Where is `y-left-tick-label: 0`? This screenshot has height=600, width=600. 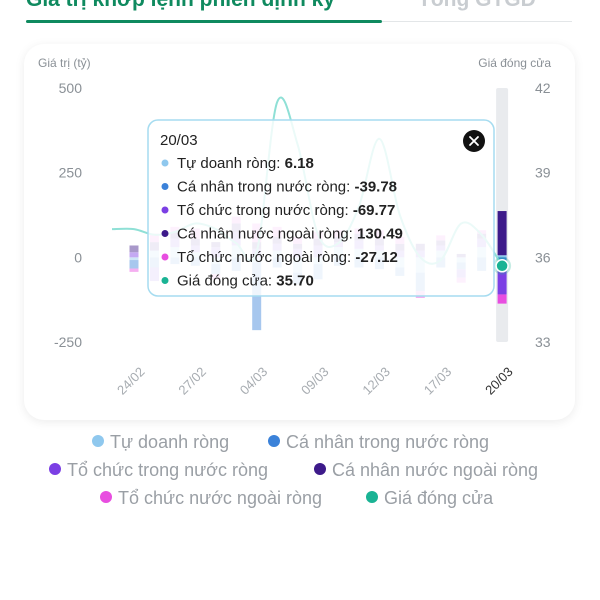
y-left-tick-label: 0 is located at coordinates (78, 257).